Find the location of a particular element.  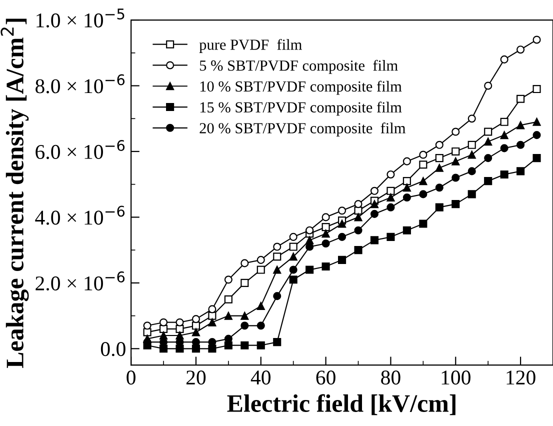

x-tick-label: 40 is located at coordinates (260, 377).